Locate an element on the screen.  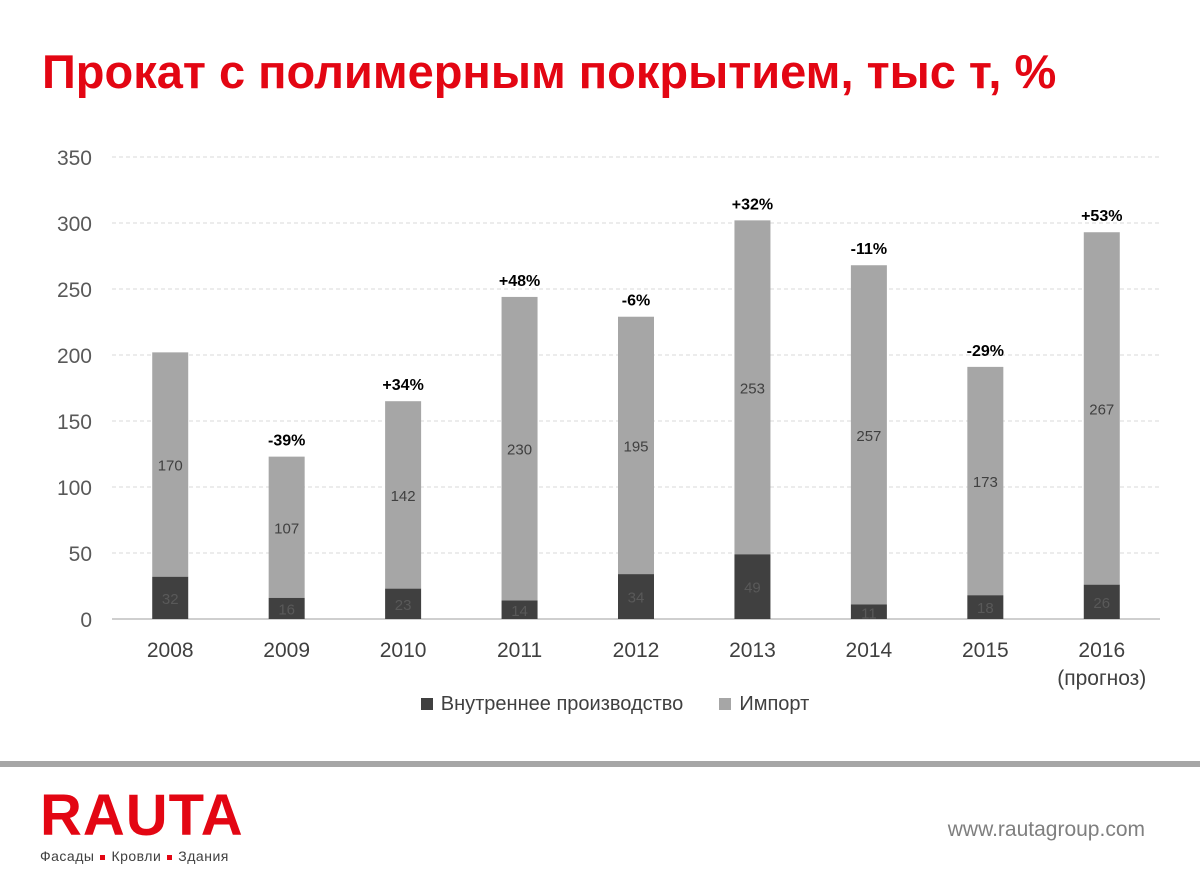
data-label-domestic: 14 is located at coordinates (519, 611).